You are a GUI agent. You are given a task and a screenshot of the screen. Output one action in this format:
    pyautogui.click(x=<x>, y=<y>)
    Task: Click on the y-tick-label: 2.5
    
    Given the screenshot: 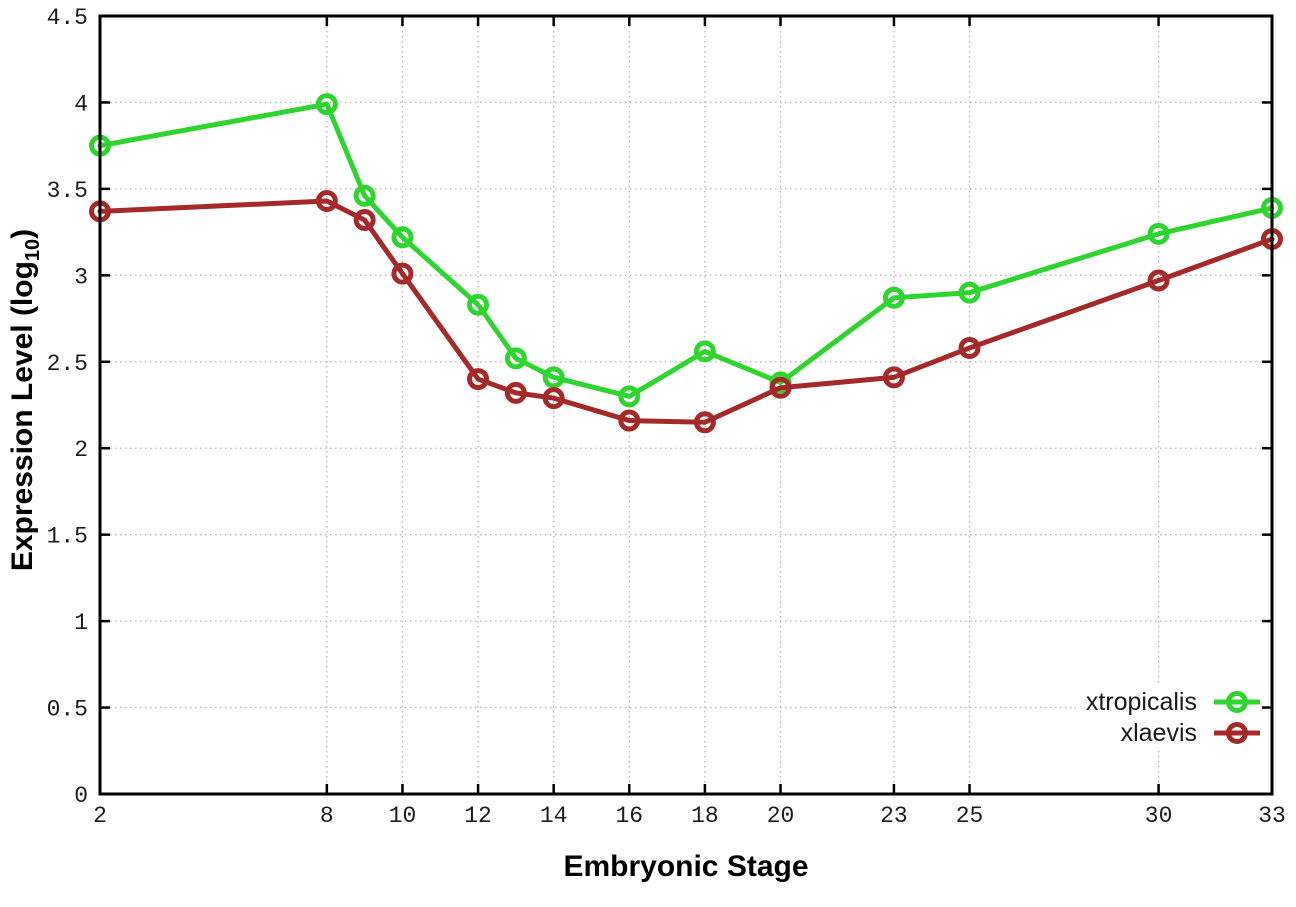 What is the action you would take?
    pyautogui.click(x=67, y=364)
    